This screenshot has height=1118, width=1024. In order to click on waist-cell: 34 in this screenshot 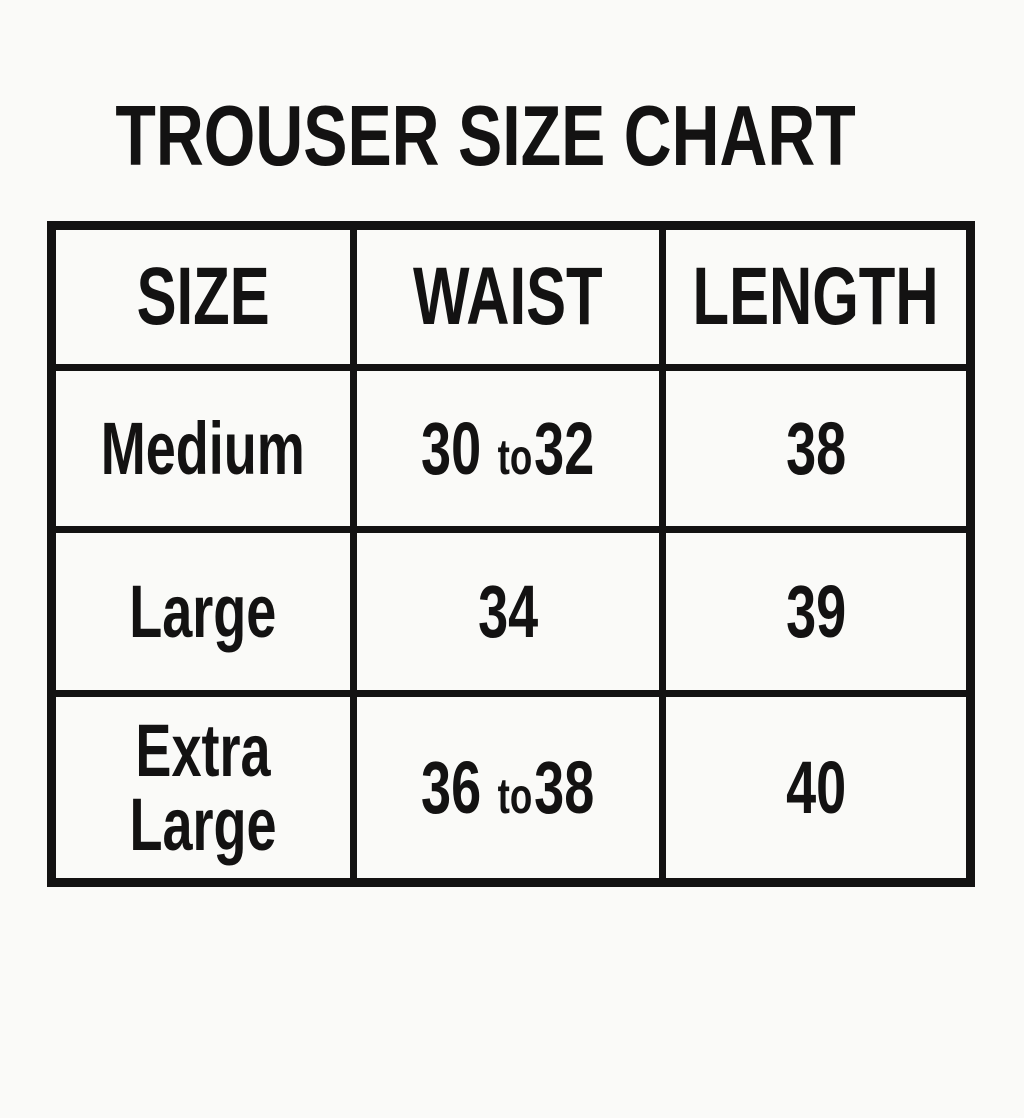, I will do `click(508, 611)`.